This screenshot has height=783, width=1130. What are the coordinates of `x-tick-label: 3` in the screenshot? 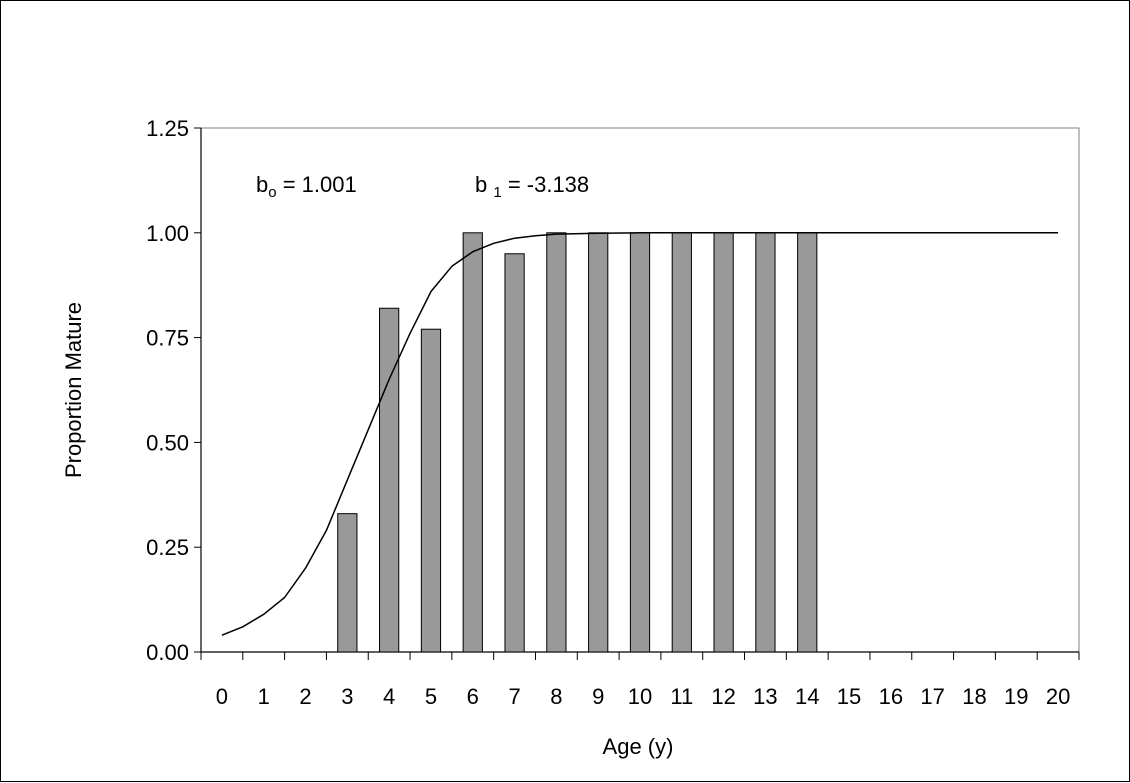 It's located at (347, 696).